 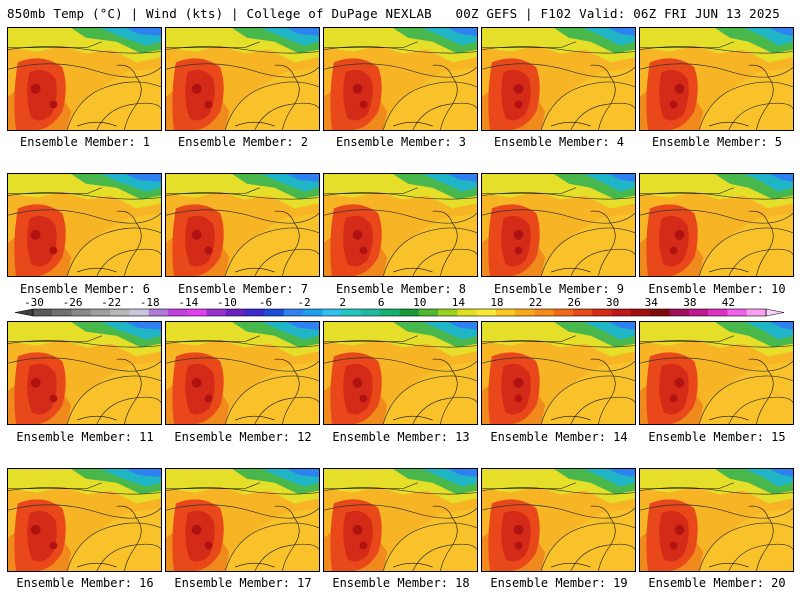 I want to click on ensemble-member-label: Ensemble Member: 3, so click(x=401, y=142).